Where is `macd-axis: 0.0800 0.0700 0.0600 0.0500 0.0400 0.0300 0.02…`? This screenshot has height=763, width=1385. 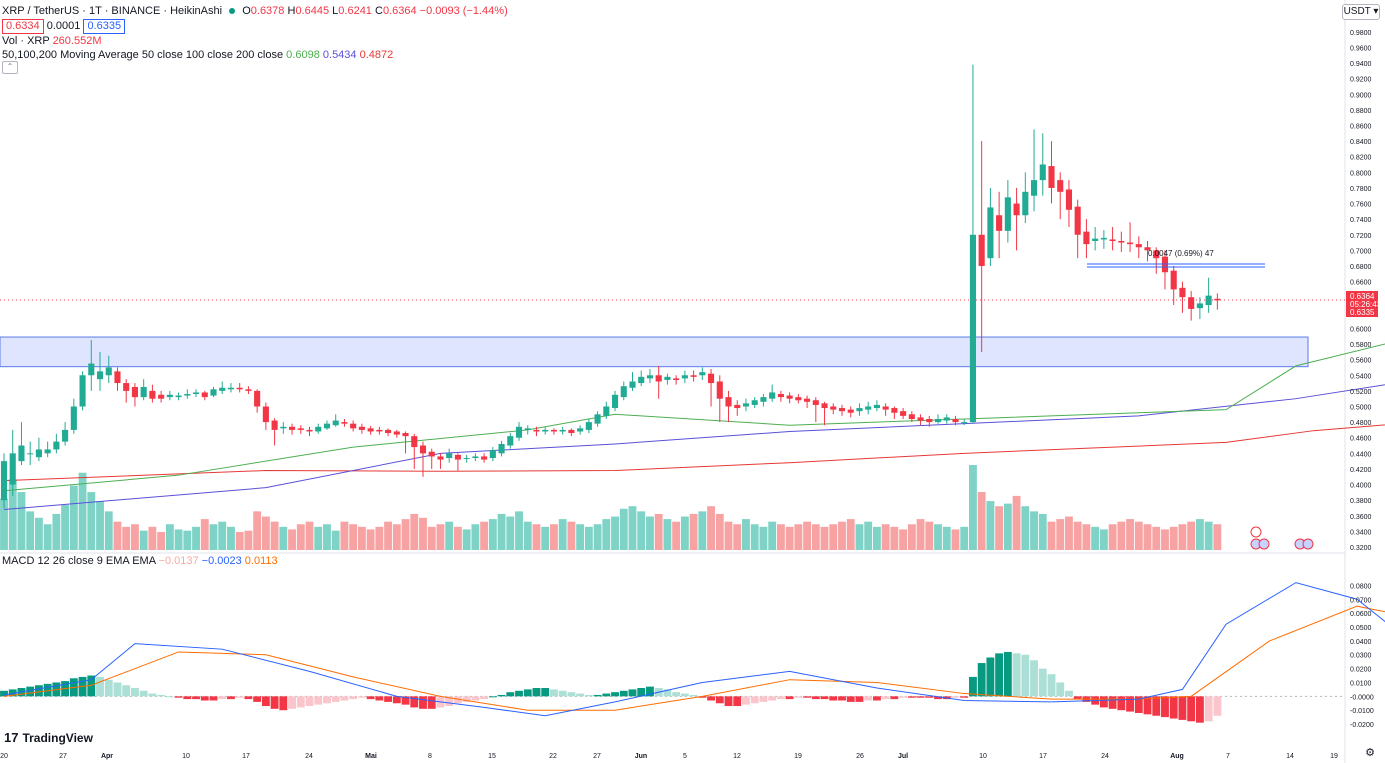 macd-axis: 0.0800 0.0700 0.0600 0.0500 0.0400 0.0300 0.02… is located at coordinates (1362, 656).